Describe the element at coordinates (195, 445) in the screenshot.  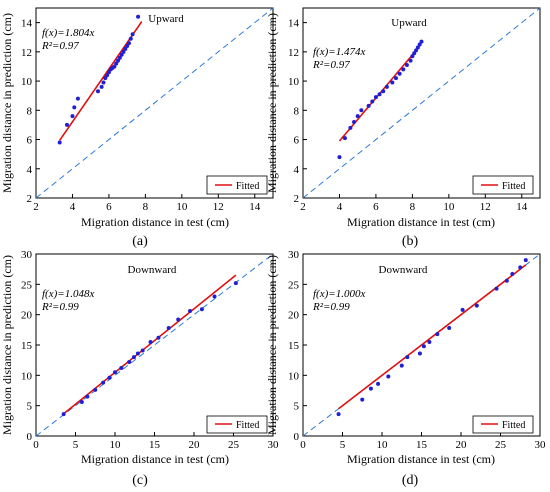
I see `x-tick-label: 20` at that location.